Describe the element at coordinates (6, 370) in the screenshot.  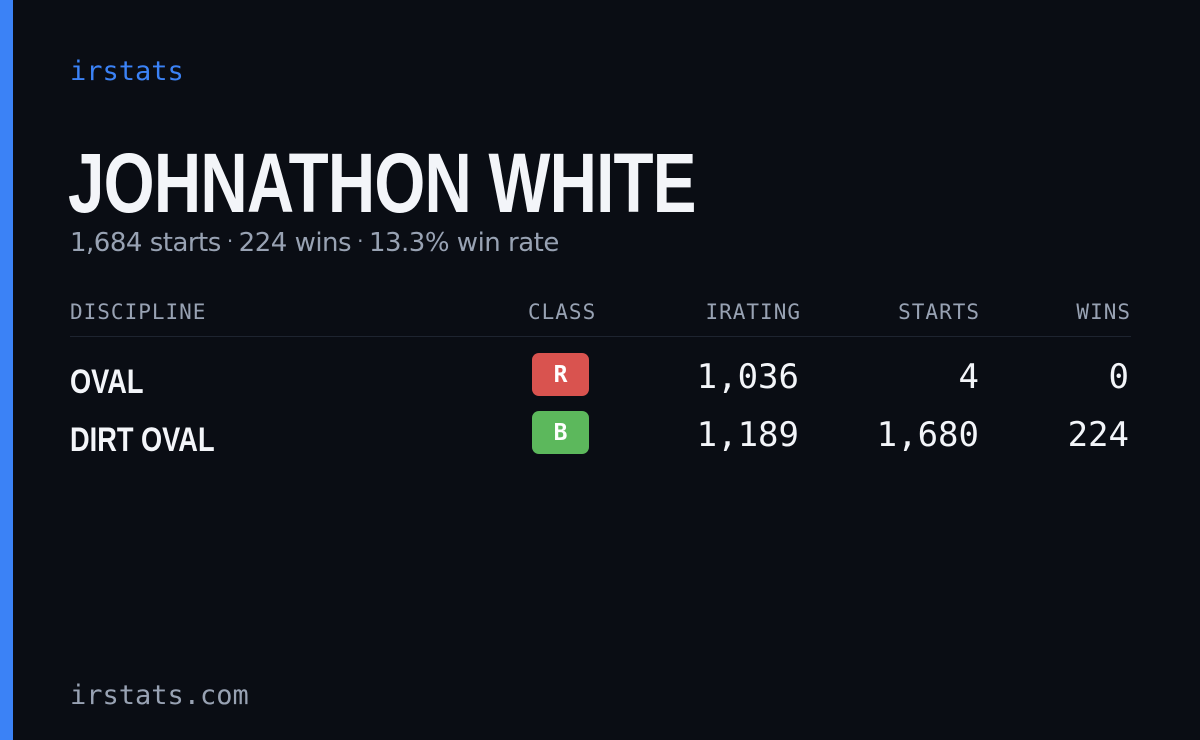
I see `accent-bar` at that location.